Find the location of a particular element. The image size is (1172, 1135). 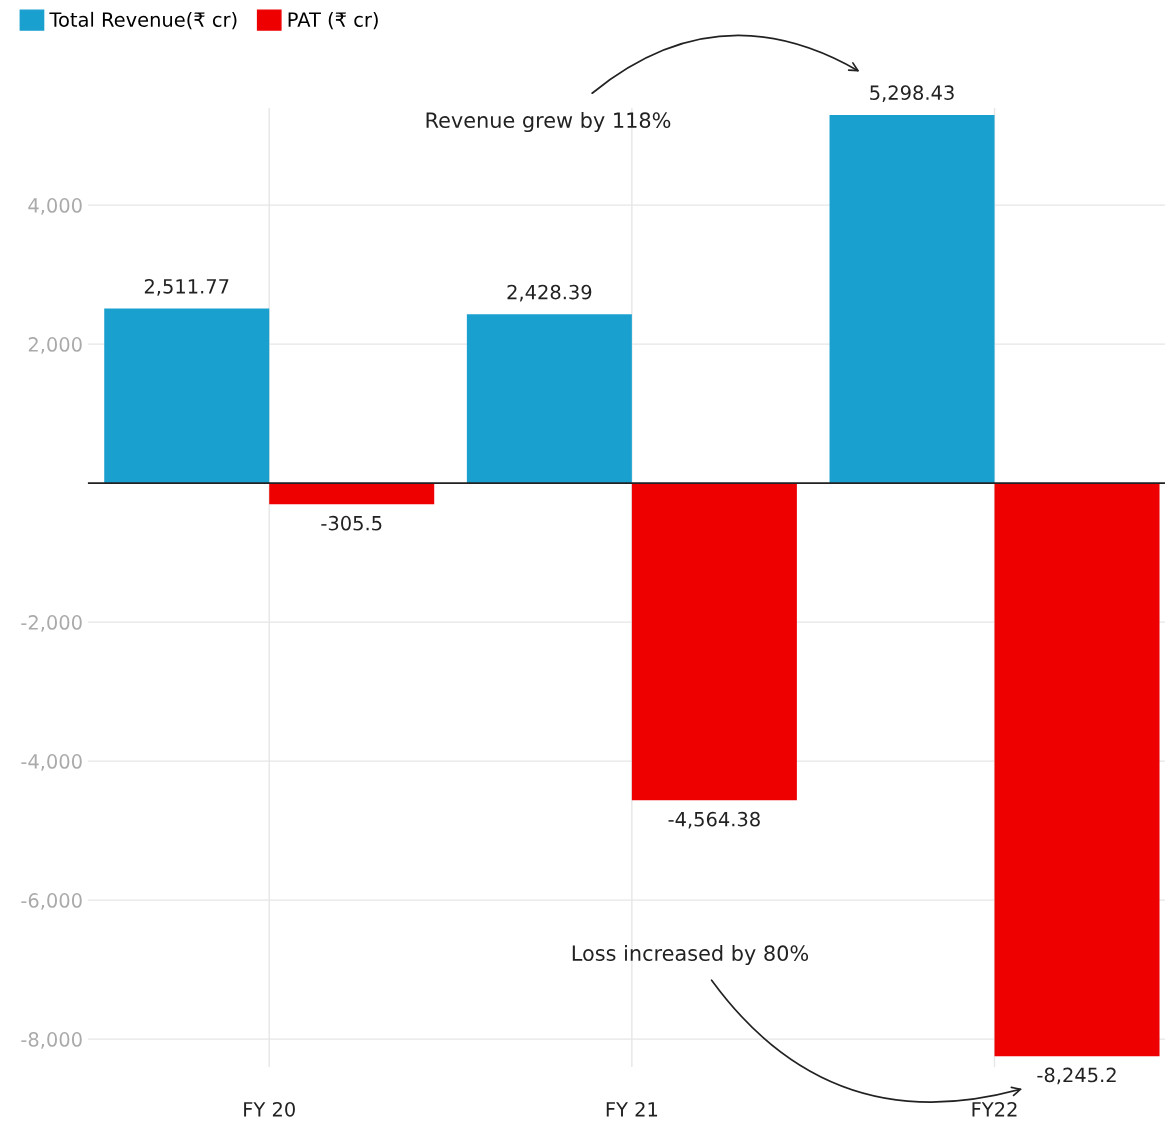

y-tick-label: -2,000 is located at coordinates (51, 623).